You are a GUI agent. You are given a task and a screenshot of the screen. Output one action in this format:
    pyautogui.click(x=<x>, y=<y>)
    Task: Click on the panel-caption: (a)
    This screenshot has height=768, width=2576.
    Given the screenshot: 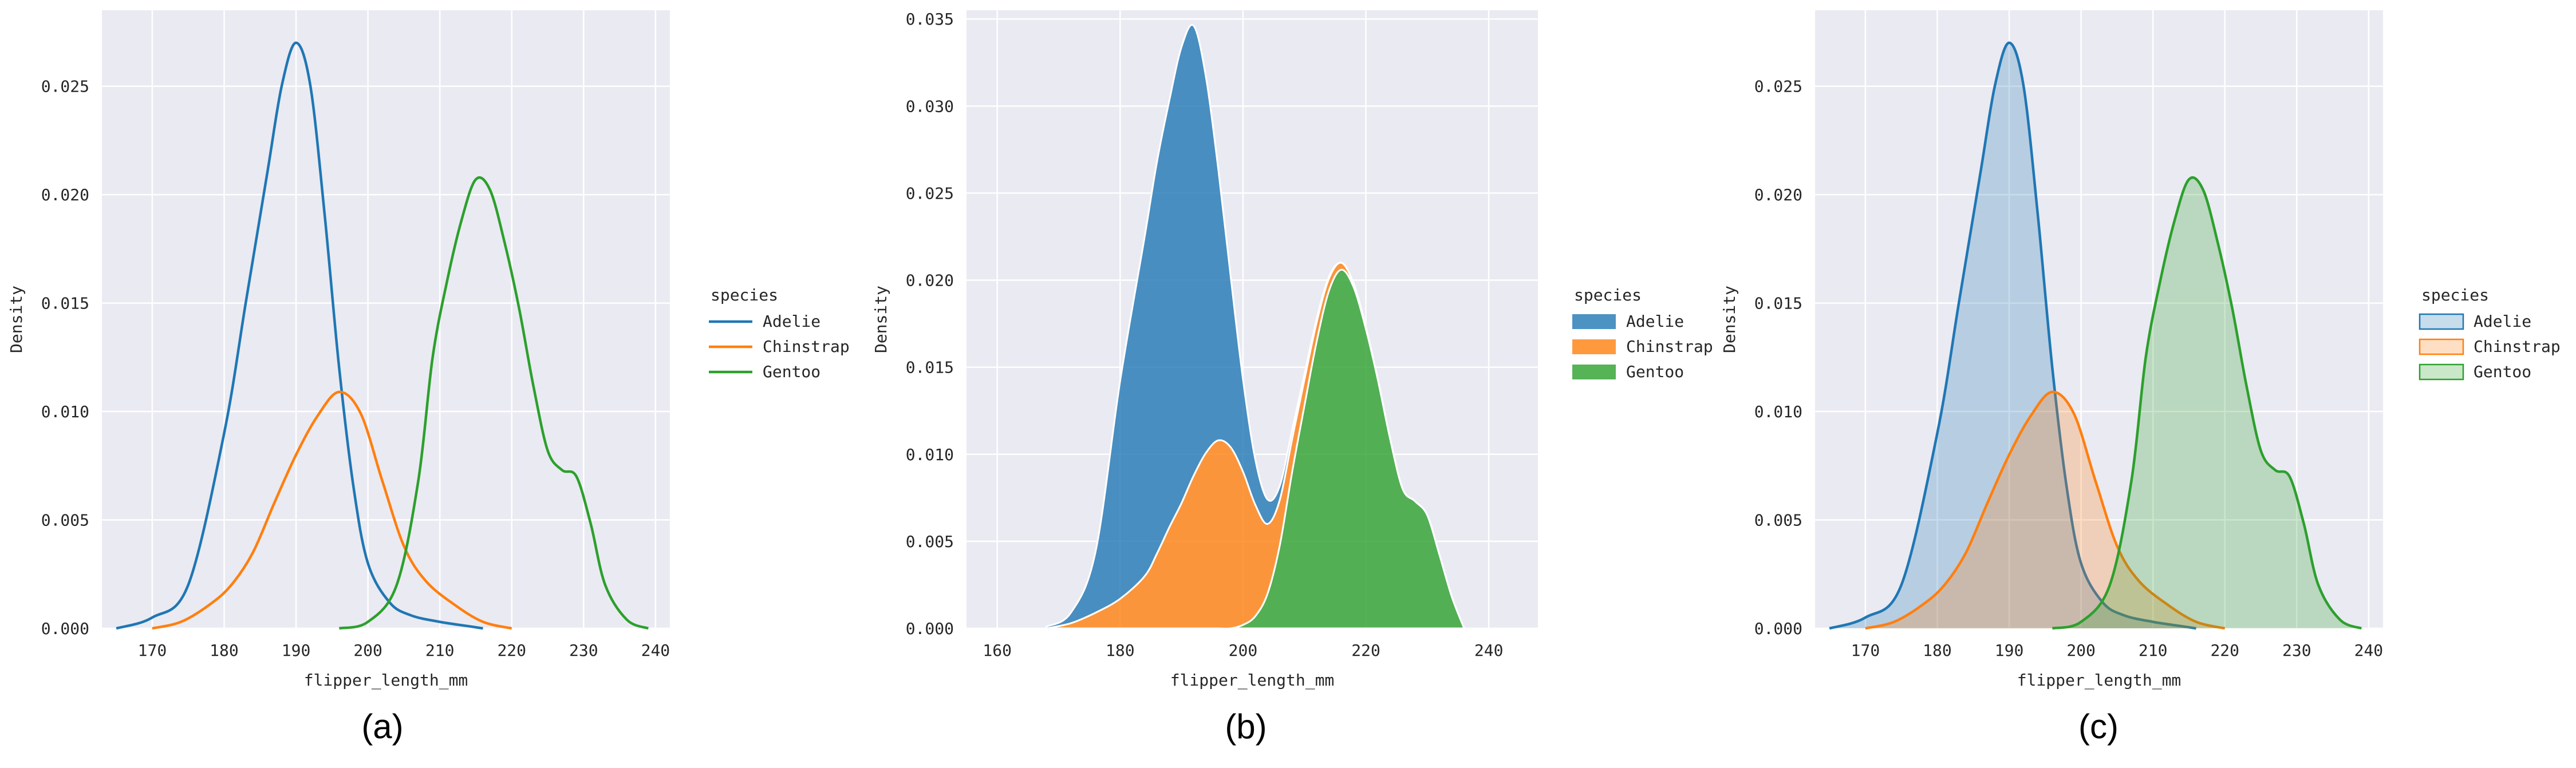 What is the action you would take?
    pyautogui.click(x=382, y=726)
    